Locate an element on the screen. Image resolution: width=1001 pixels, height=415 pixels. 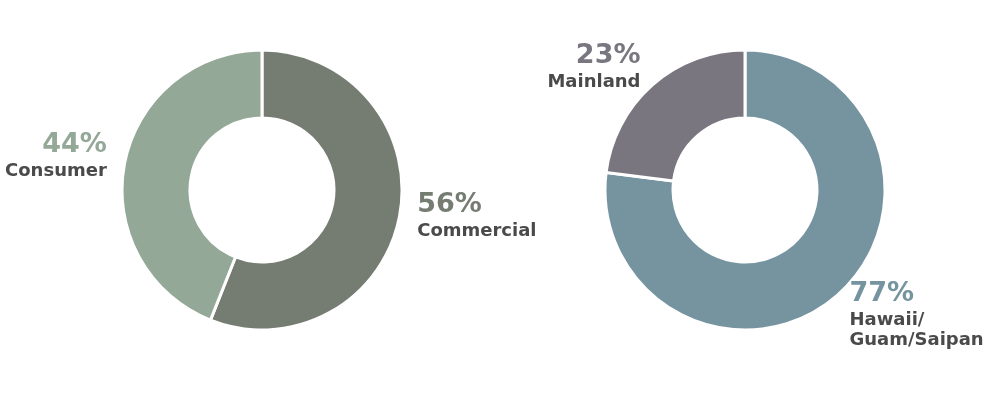
data-label: 77% is located at coordinates (882, 291).